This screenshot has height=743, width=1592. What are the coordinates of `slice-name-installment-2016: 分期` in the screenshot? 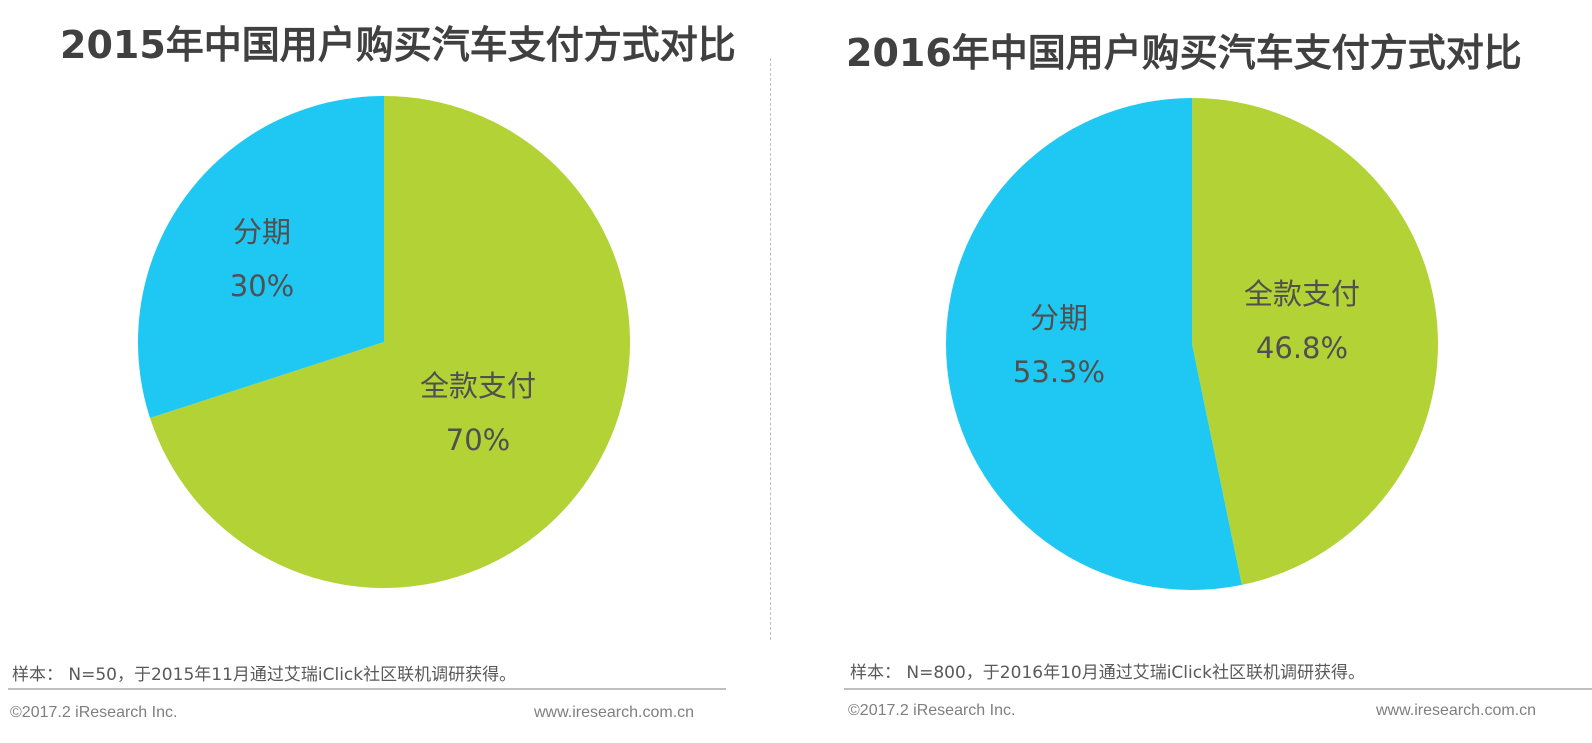 It's located at (1059, 318).